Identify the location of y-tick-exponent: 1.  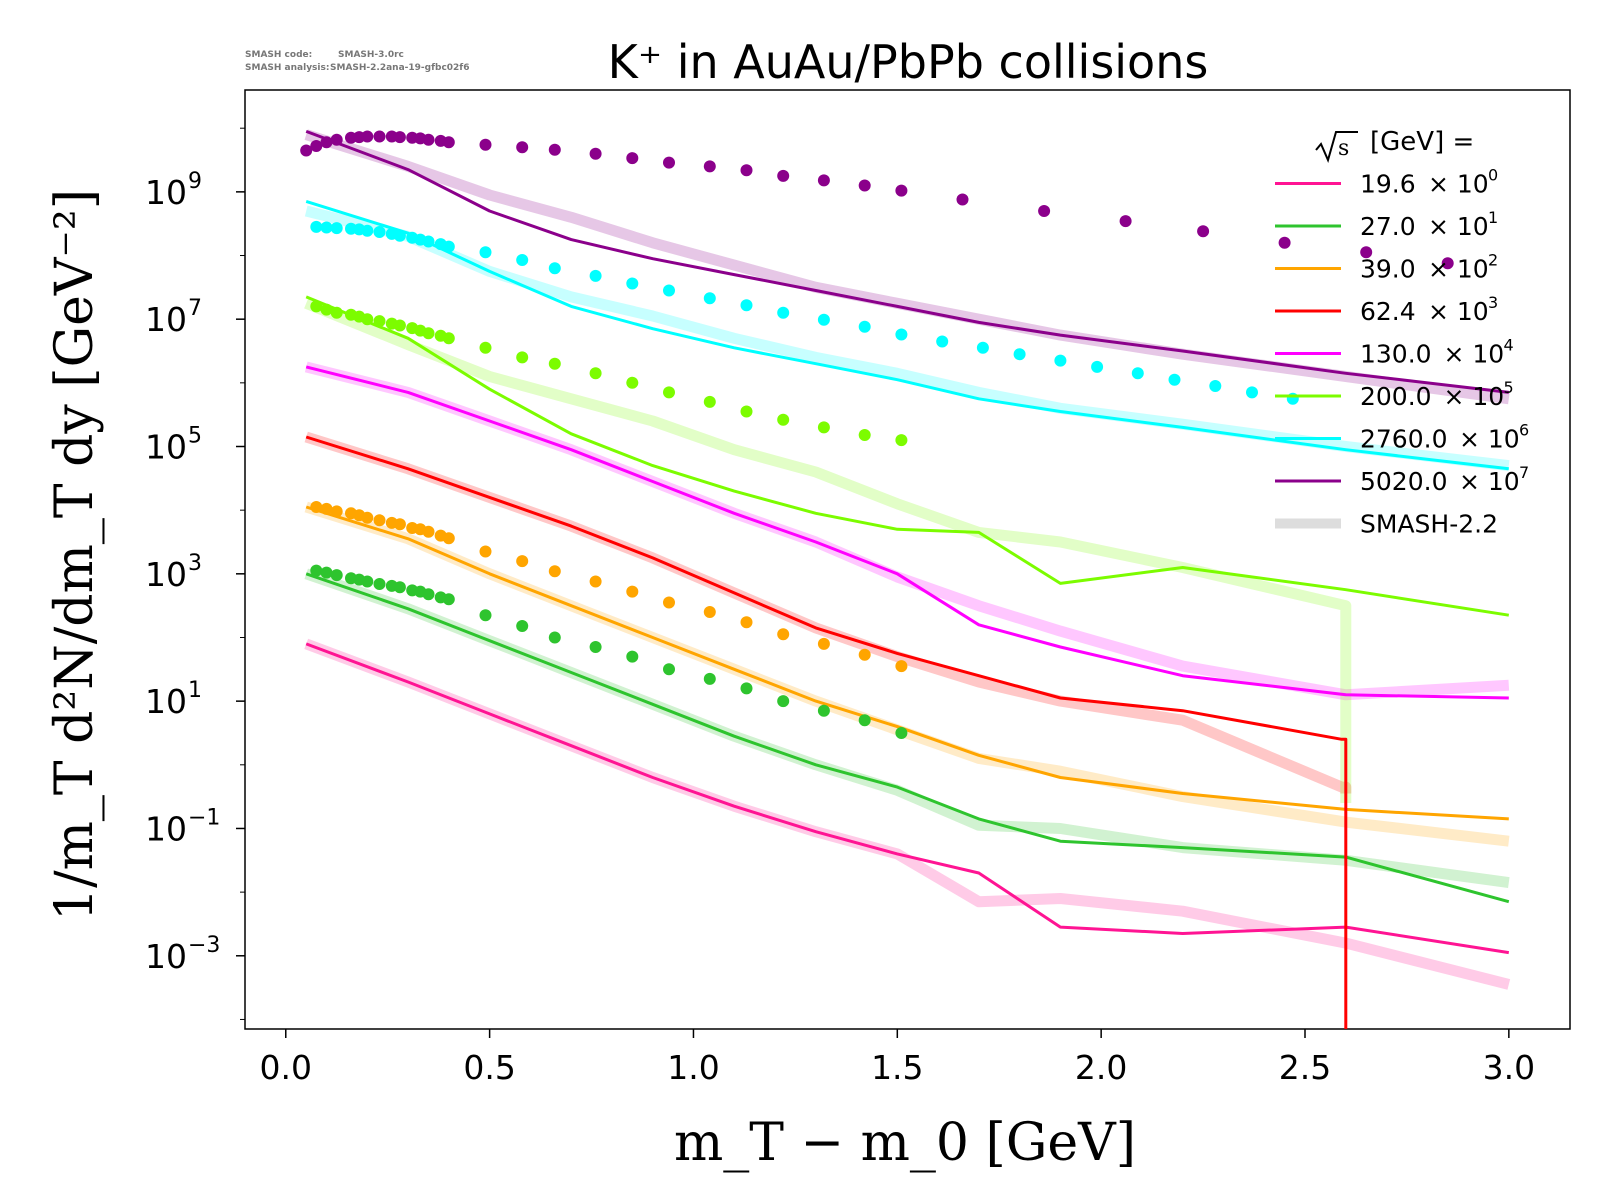
(195, 690).